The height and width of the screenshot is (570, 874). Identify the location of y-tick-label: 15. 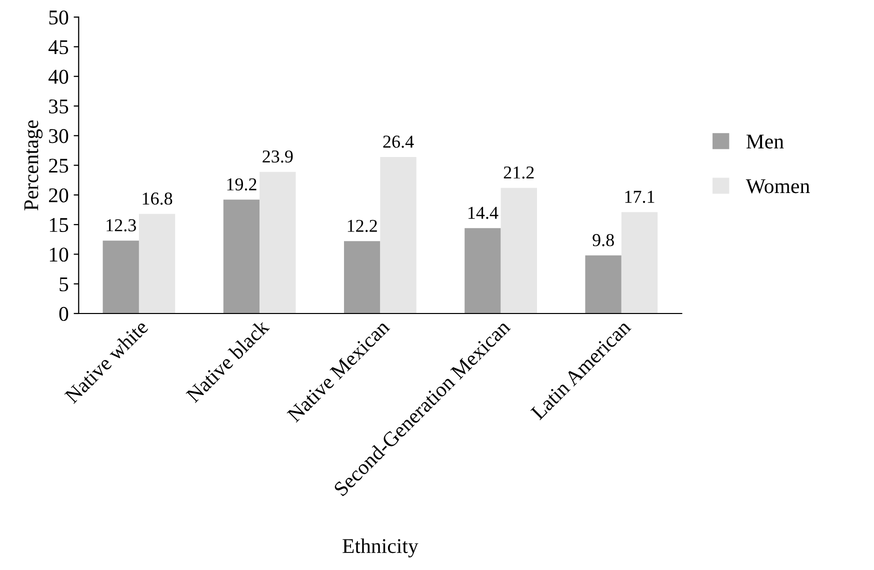
(59, 225).